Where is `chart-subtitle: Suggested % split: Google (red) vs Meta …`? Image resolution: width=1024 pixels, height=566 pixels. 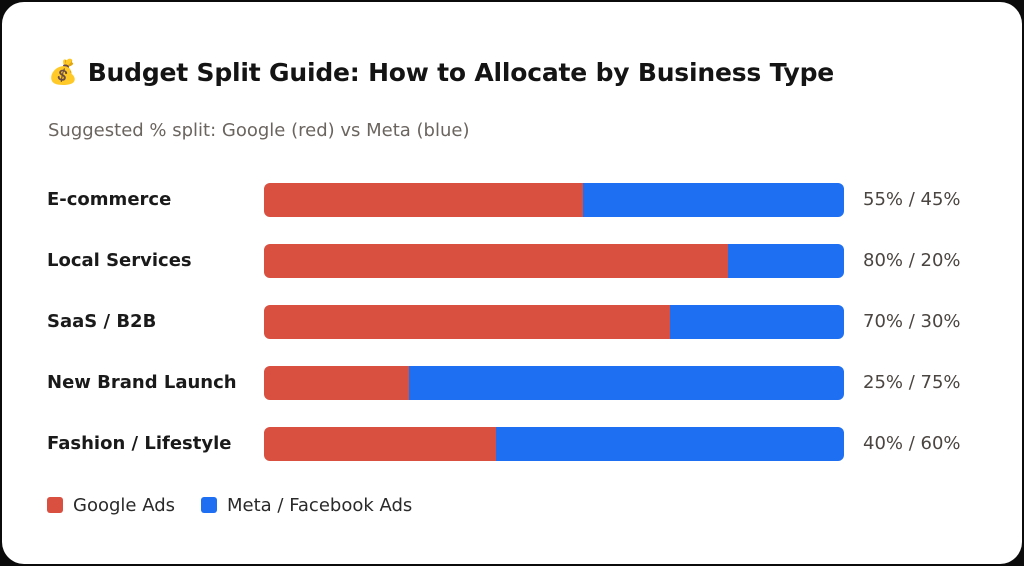 chart-subtitle: Suggested % split: Google (red) vs Meta … is located at coordinates (259, 130).